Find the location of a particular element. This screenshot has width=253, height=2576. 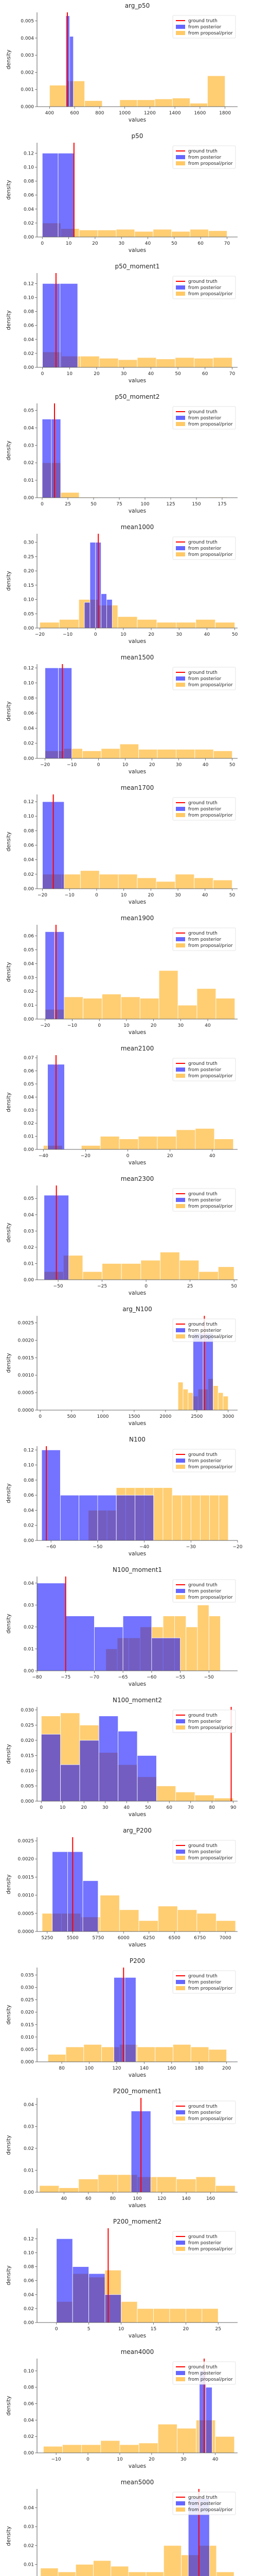

chart-title: arg_N100 is located at coordinates (137, 1309).